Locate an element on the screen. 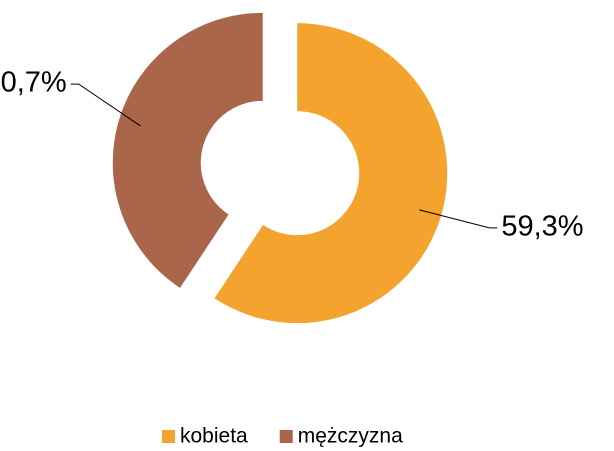  data-label: 40,7% is located at coordinates (33, 83).